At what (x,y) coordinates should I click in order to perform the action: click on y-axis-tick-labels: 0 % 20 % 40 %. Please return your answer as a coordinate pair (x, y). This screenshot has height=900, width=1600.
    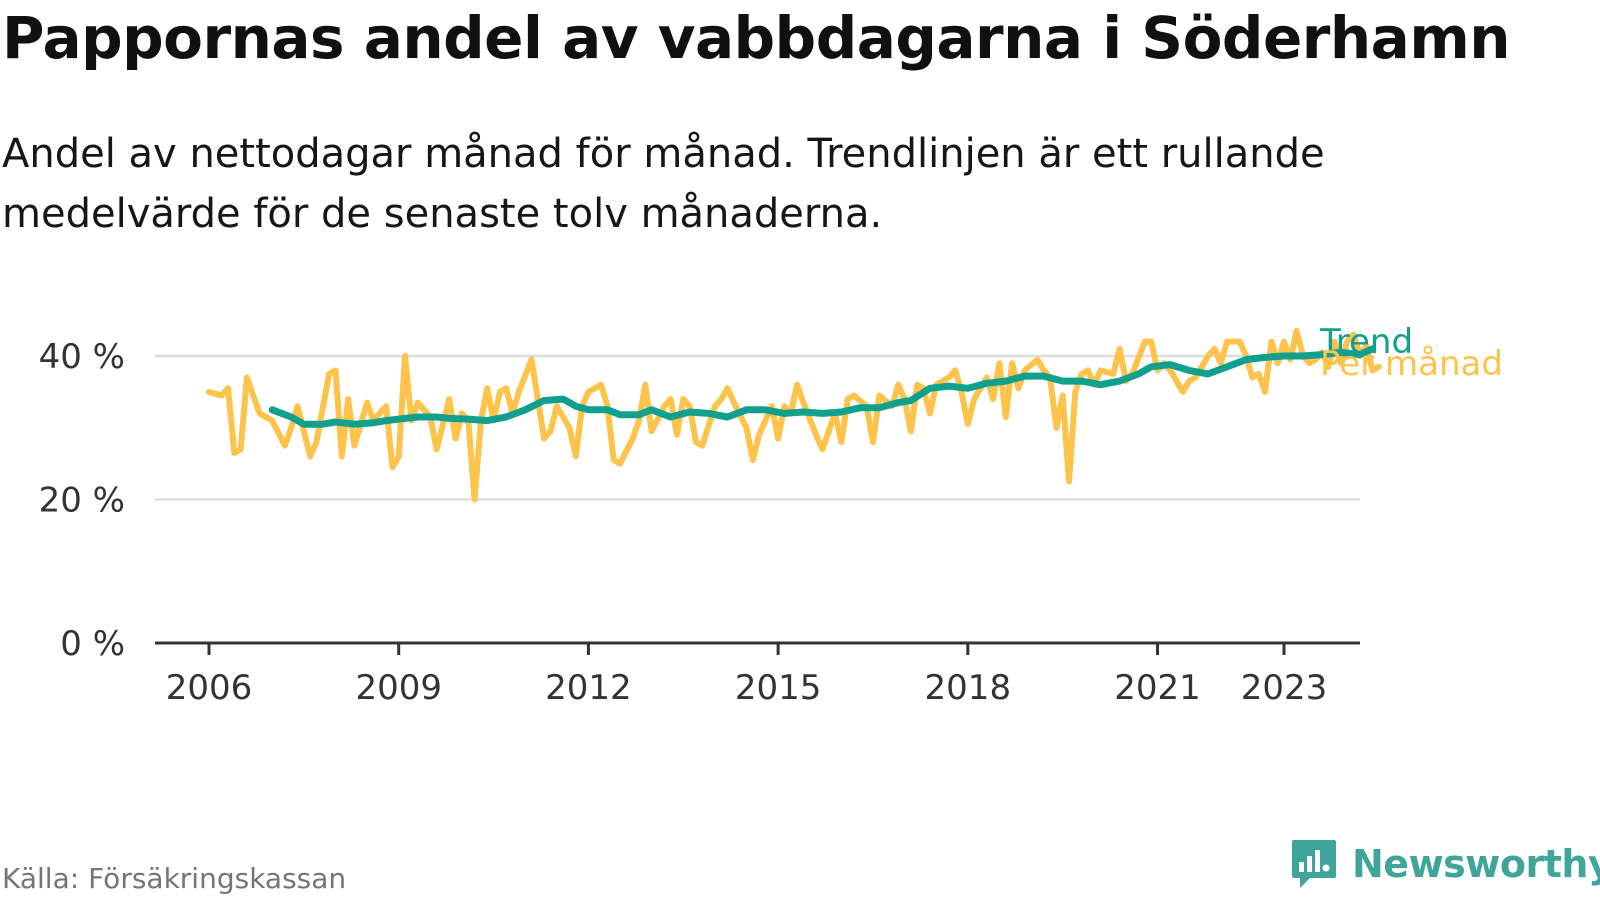
    Looking at the image, I should click on (82, 500).